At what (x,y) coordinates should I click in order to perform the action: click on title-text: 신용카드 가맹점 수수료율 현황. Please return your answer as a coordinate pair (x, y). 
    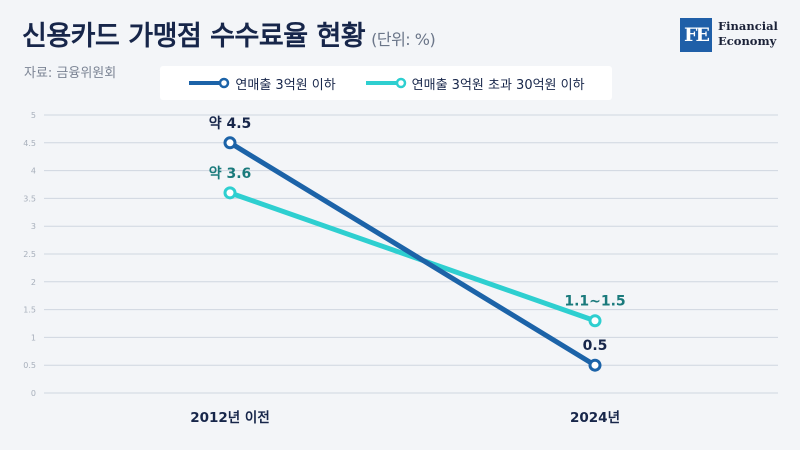
    Looking at the image, I should click on (194, 36).